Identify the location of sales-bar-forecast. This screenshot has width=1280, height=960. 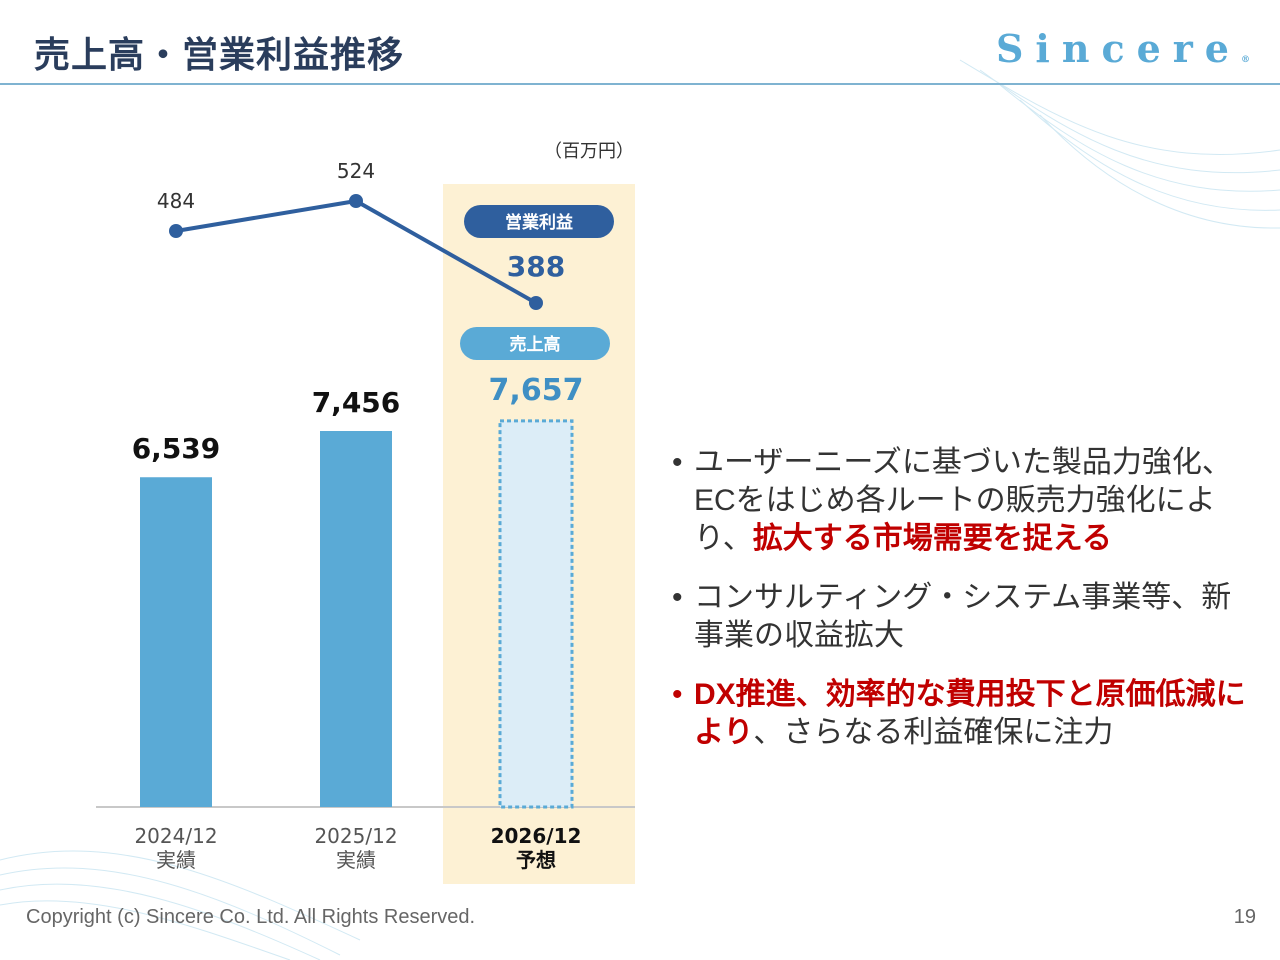
(536, 614).